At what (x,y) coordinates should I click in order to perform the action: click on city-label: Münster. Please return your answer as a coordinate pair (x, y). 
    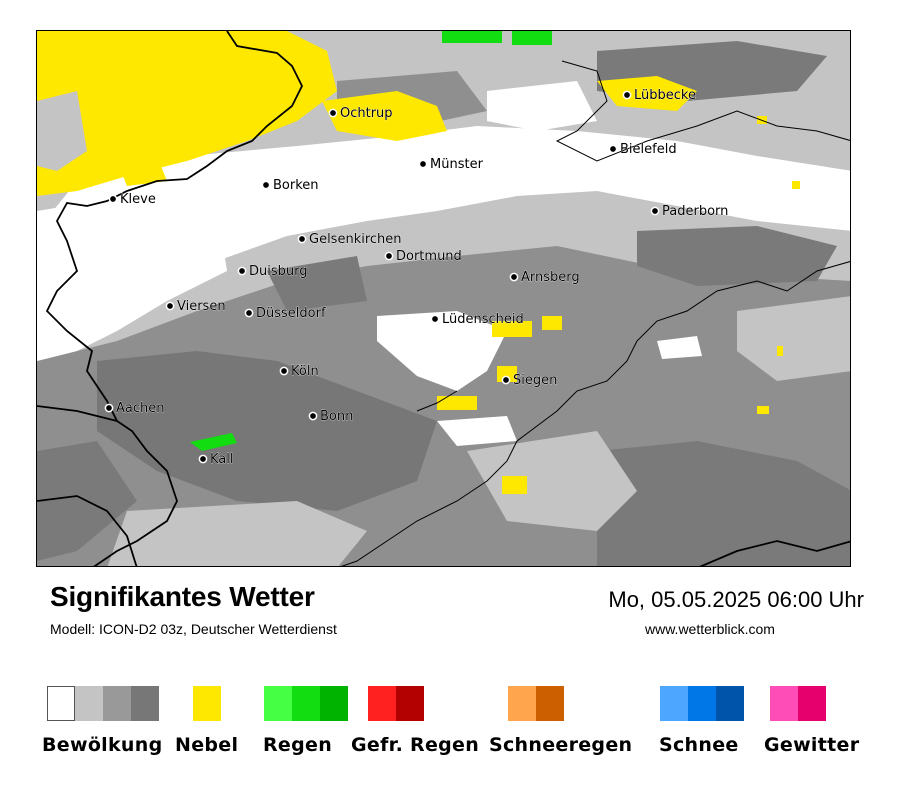
    Looking at the image, I should click on (457, 164).